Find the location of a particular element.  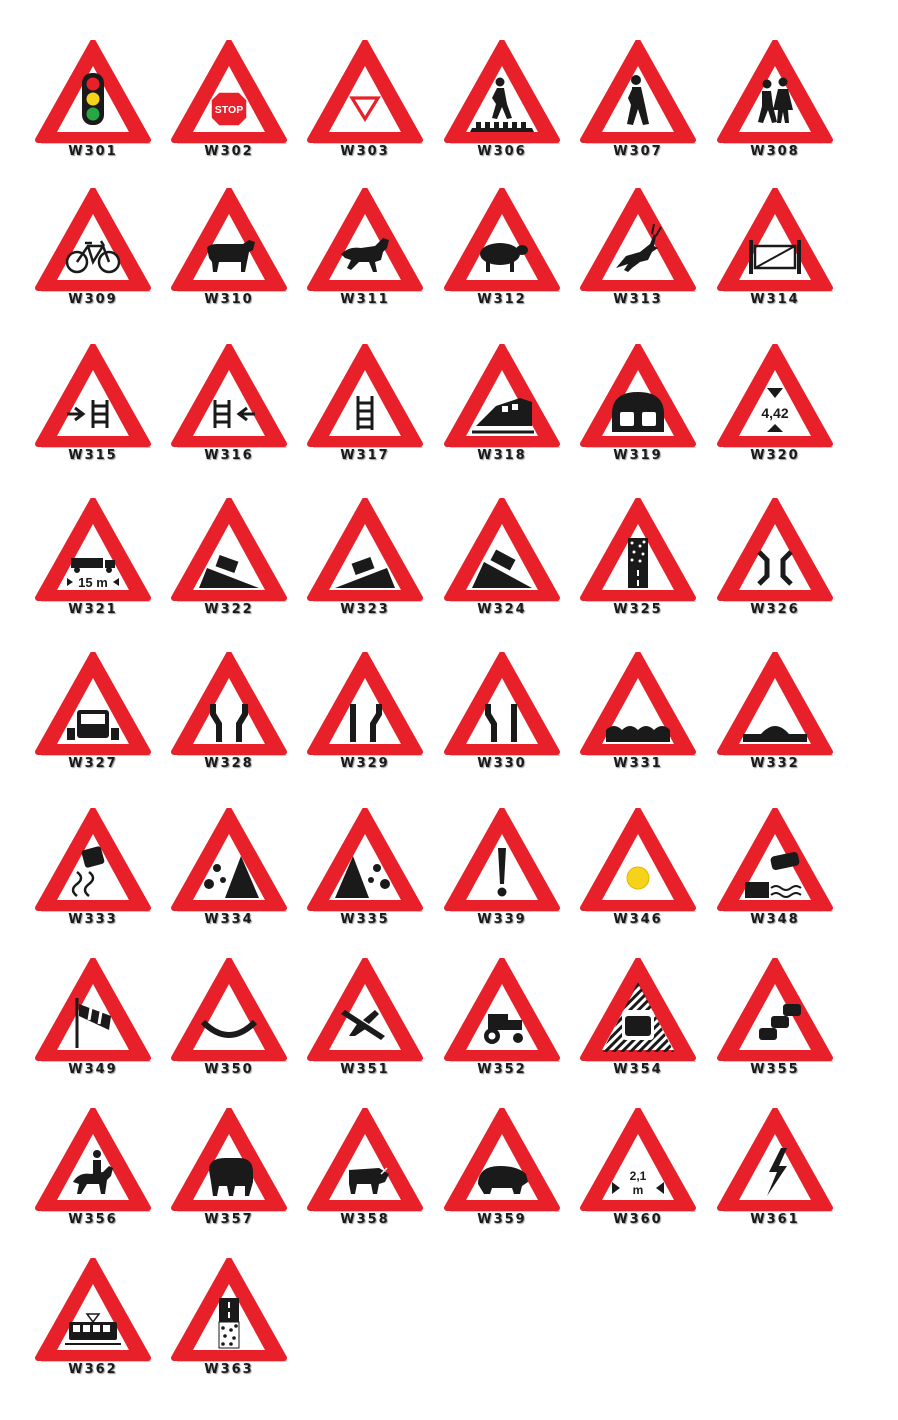

sign-code: W354 is located at coordinates (638, 1069).